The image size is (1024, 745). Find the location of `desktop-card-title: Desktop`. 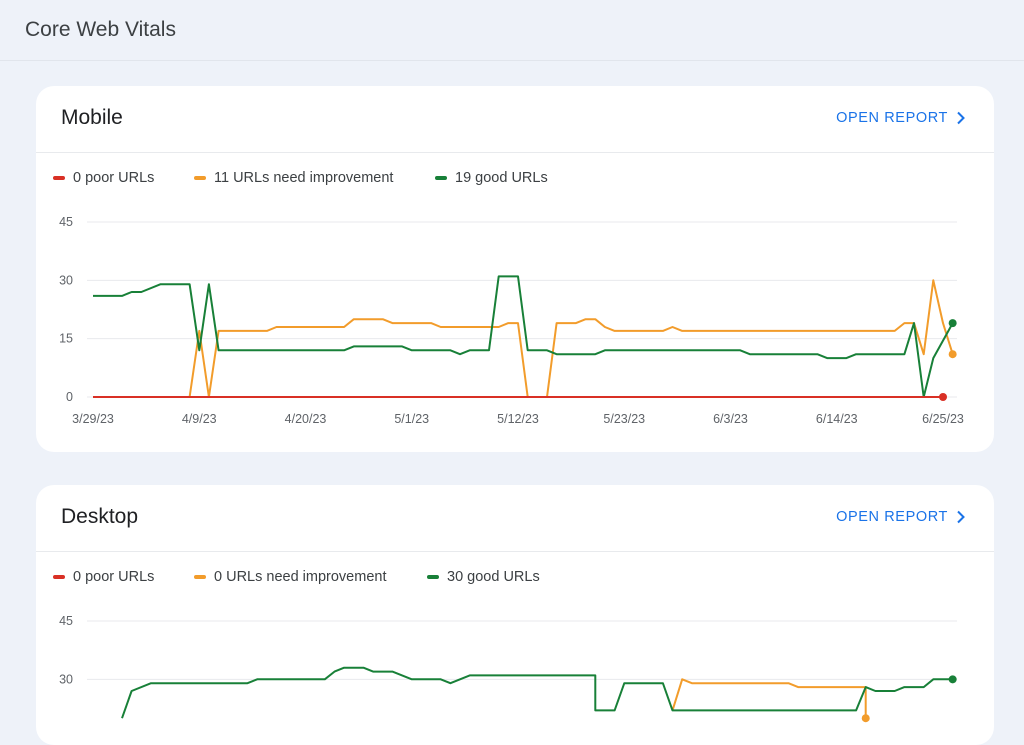

desktop-card-title: Desktop is located at coordinates (100, 516).